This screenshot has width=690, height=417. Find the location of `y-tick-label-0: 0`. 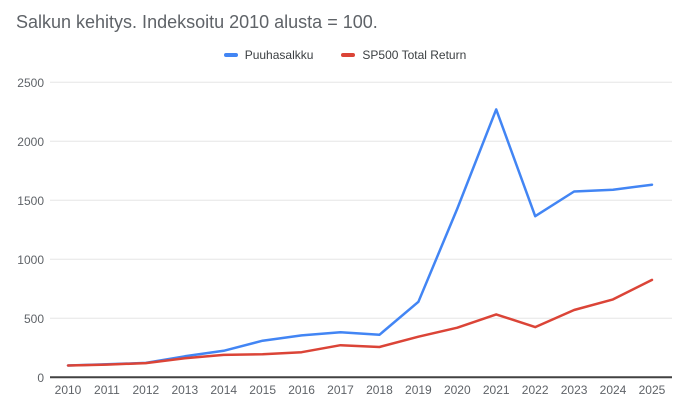

y-tick-label-0: 0 is located at coordinates (40, 378).